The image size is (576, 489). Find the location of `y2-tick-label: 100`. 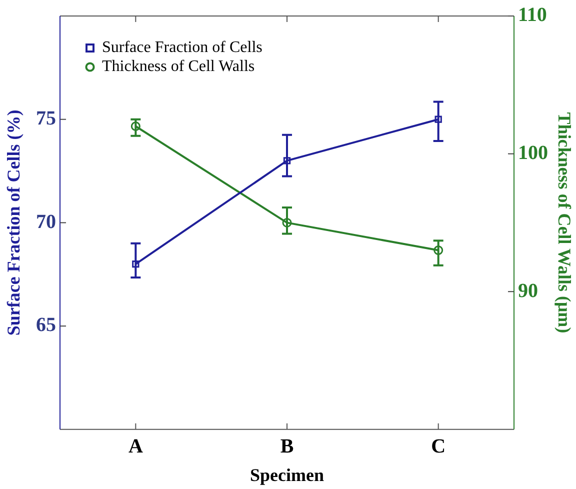

y2-tick-label: 100 is located at coordinates (533, 153).